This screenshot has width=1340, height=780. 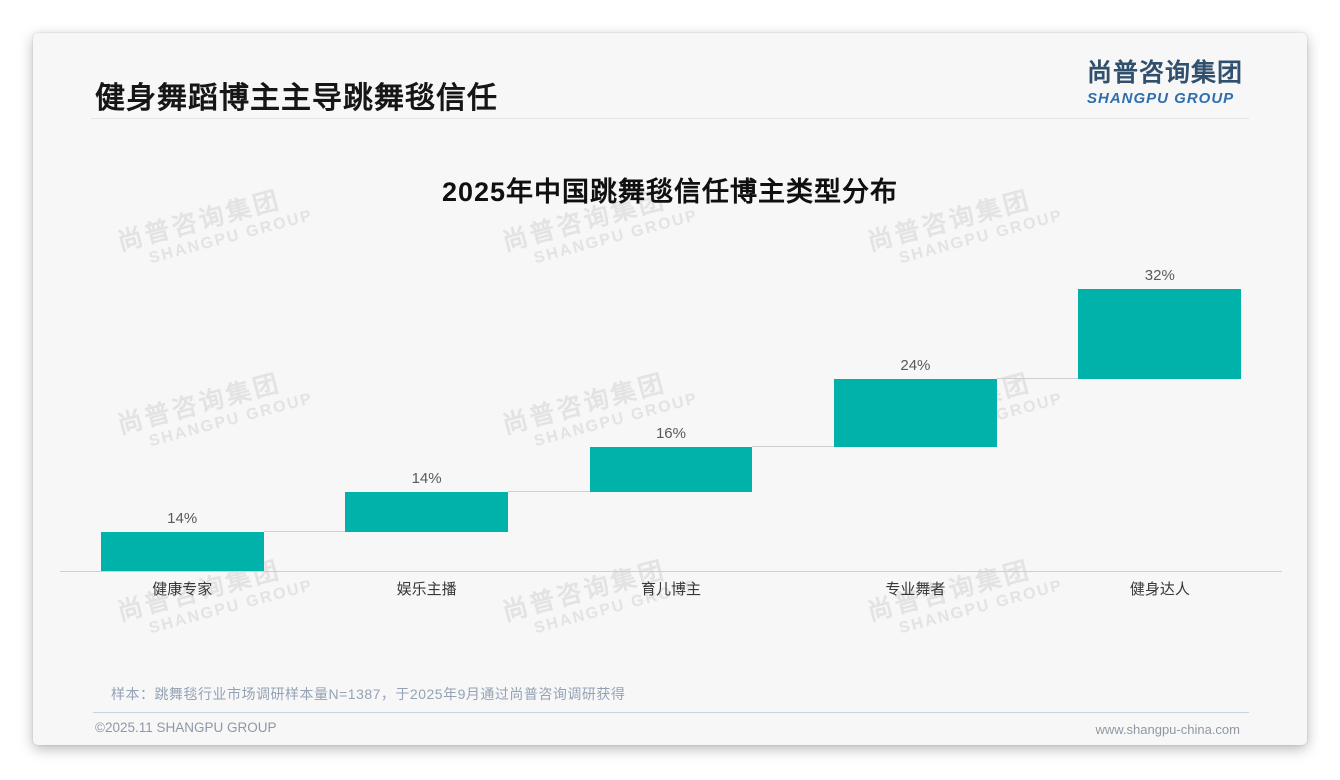 I want to click on sample-footnote: 样本：跳舞毯行业市场调研样本量N=1387，于2025年9月通过尚普咨询调研获得, so click(x=368, y=694).